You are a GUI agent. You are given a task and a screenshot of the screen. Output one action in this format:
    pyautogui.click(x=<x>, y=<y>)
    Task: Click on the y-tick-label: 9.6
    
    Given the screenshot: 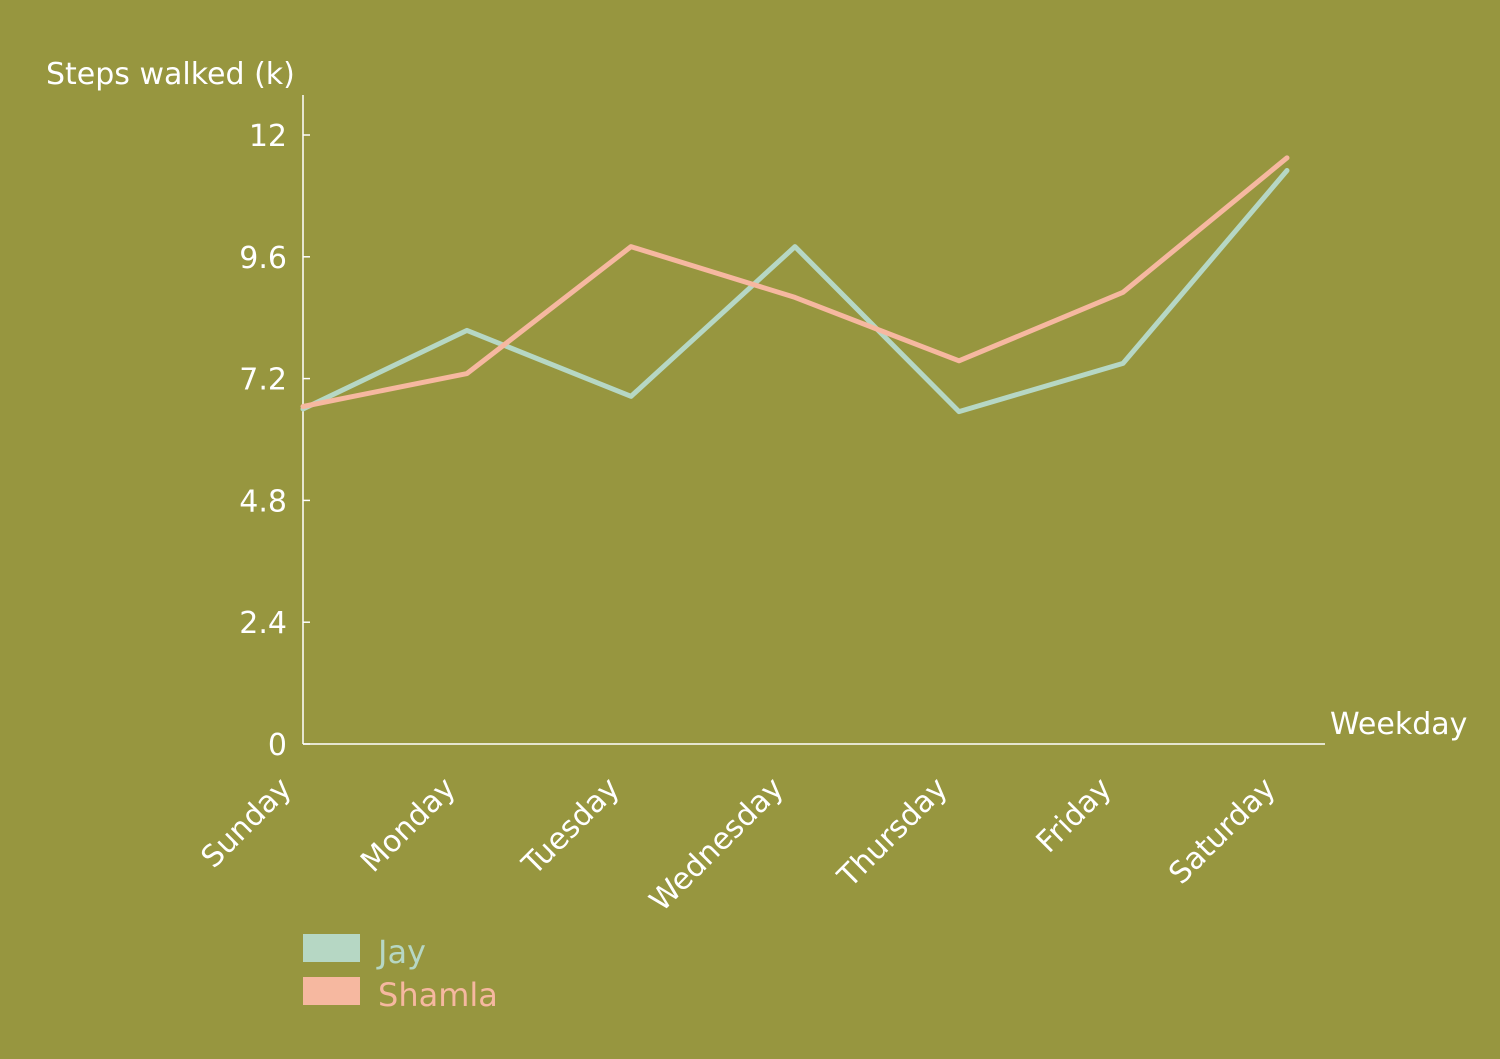 What is the action you would take?
    pyautogui.click(x=263, y=258)
    